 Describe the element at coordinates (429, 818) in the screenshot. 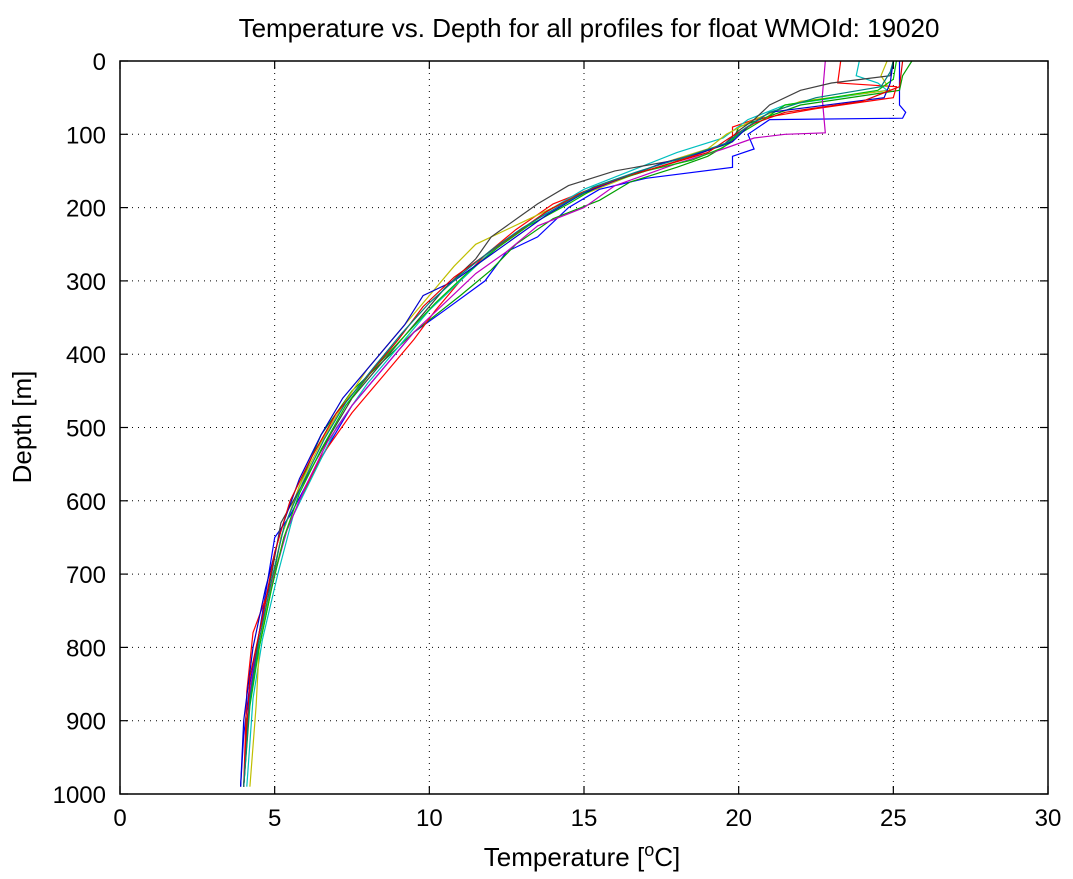

I see `x-tick-label: 10` at that location.